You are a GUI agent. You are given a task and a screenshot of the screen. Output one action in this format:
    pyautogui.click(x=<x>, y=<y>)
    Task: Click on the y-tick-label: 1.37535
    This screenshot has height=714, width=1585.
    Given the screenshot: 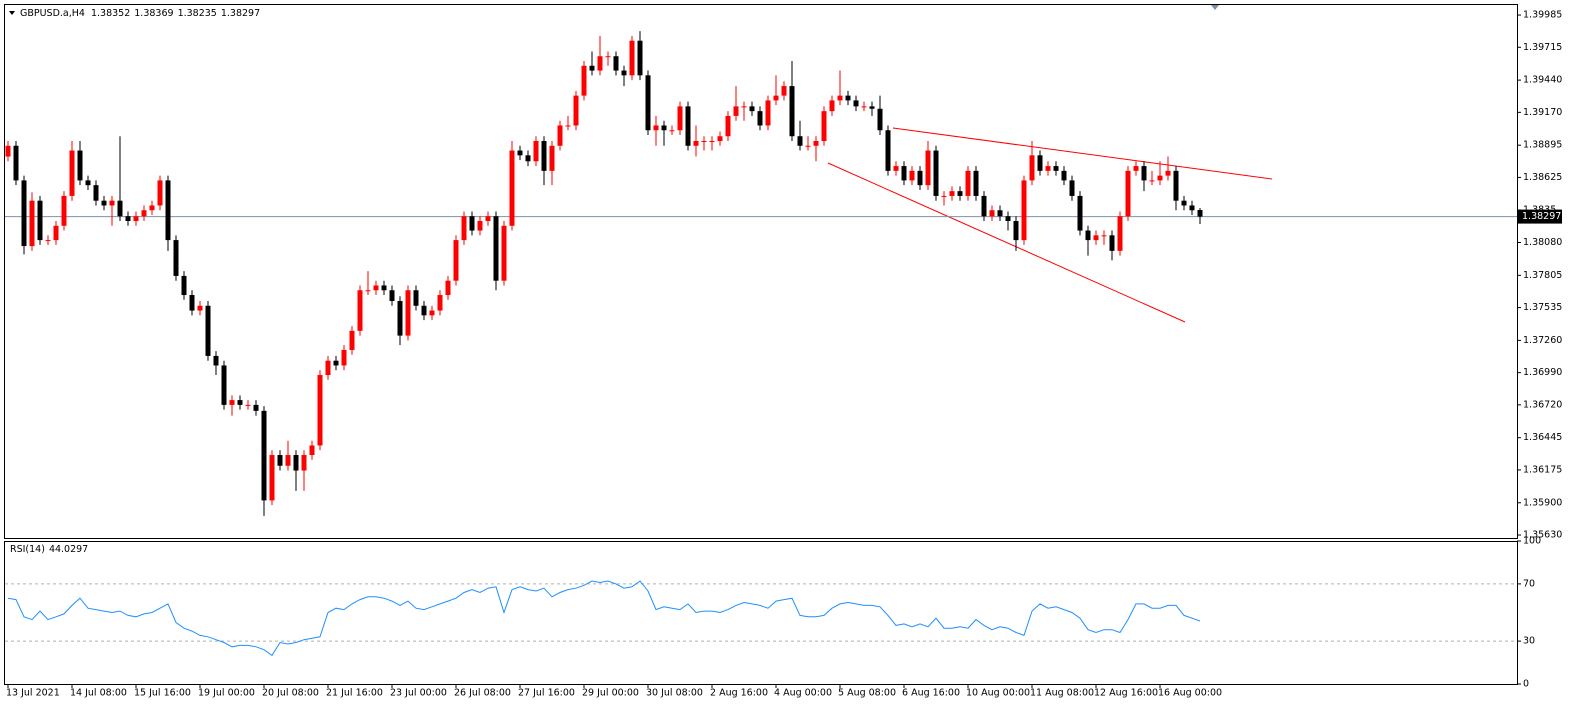 What is the action you would take?
    pyautogui.click(x=1542, y=307)
    